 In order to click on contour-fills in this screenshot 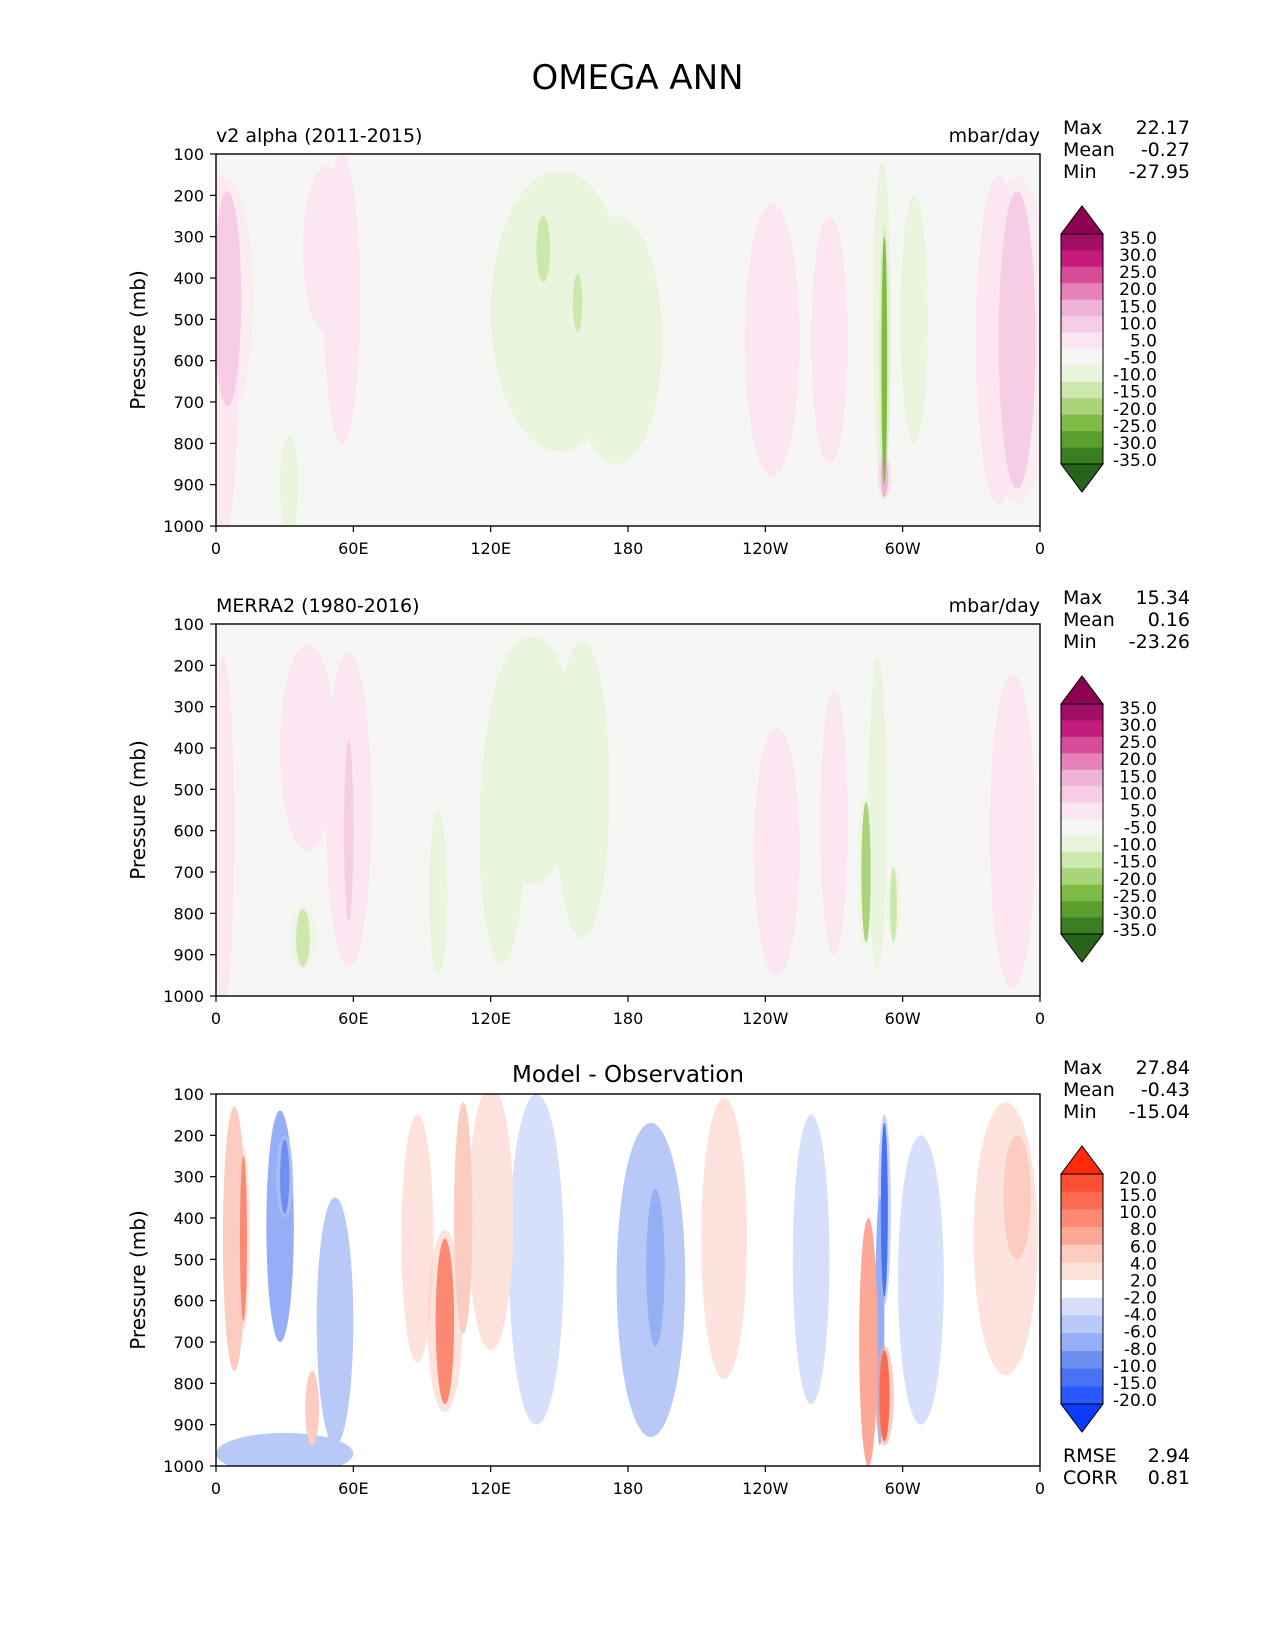, I will do `click(628, 340)`.